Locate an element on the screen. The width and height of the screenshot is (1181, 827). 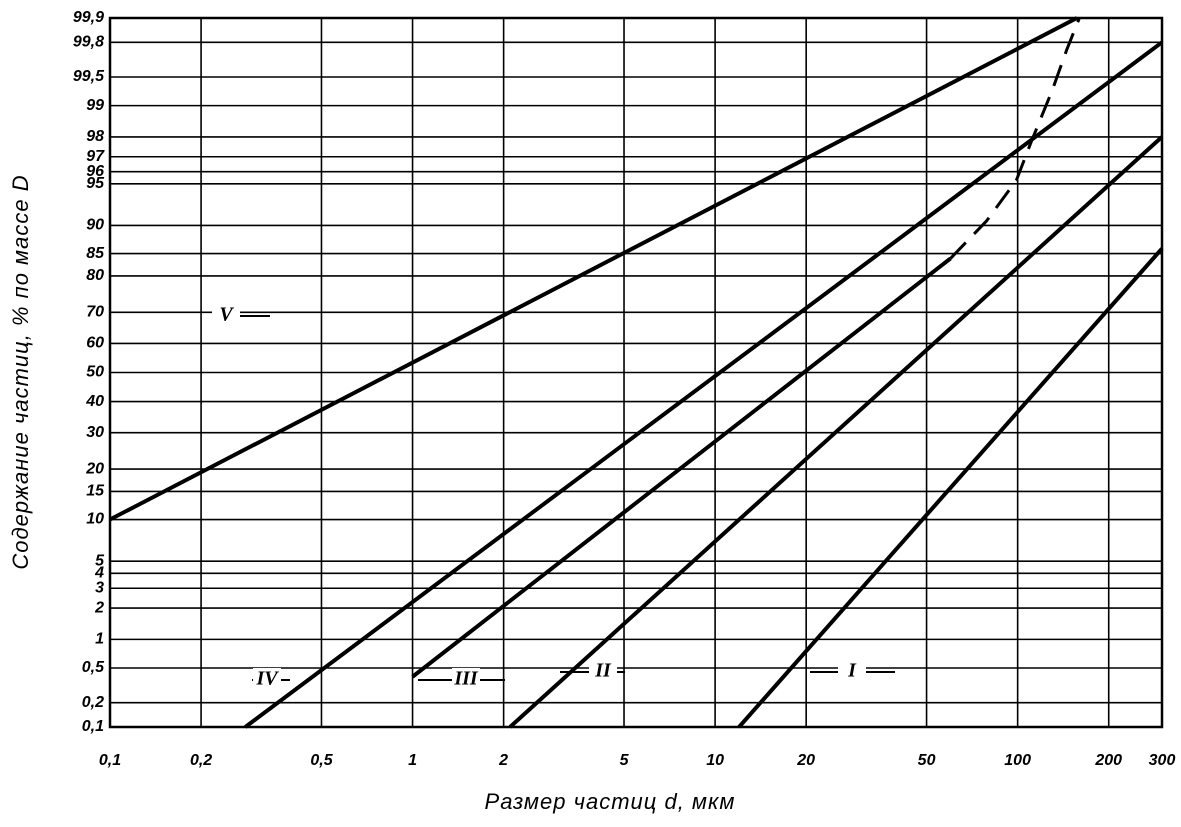
y-tick-label: 97 is located at coordinates (95, 156).